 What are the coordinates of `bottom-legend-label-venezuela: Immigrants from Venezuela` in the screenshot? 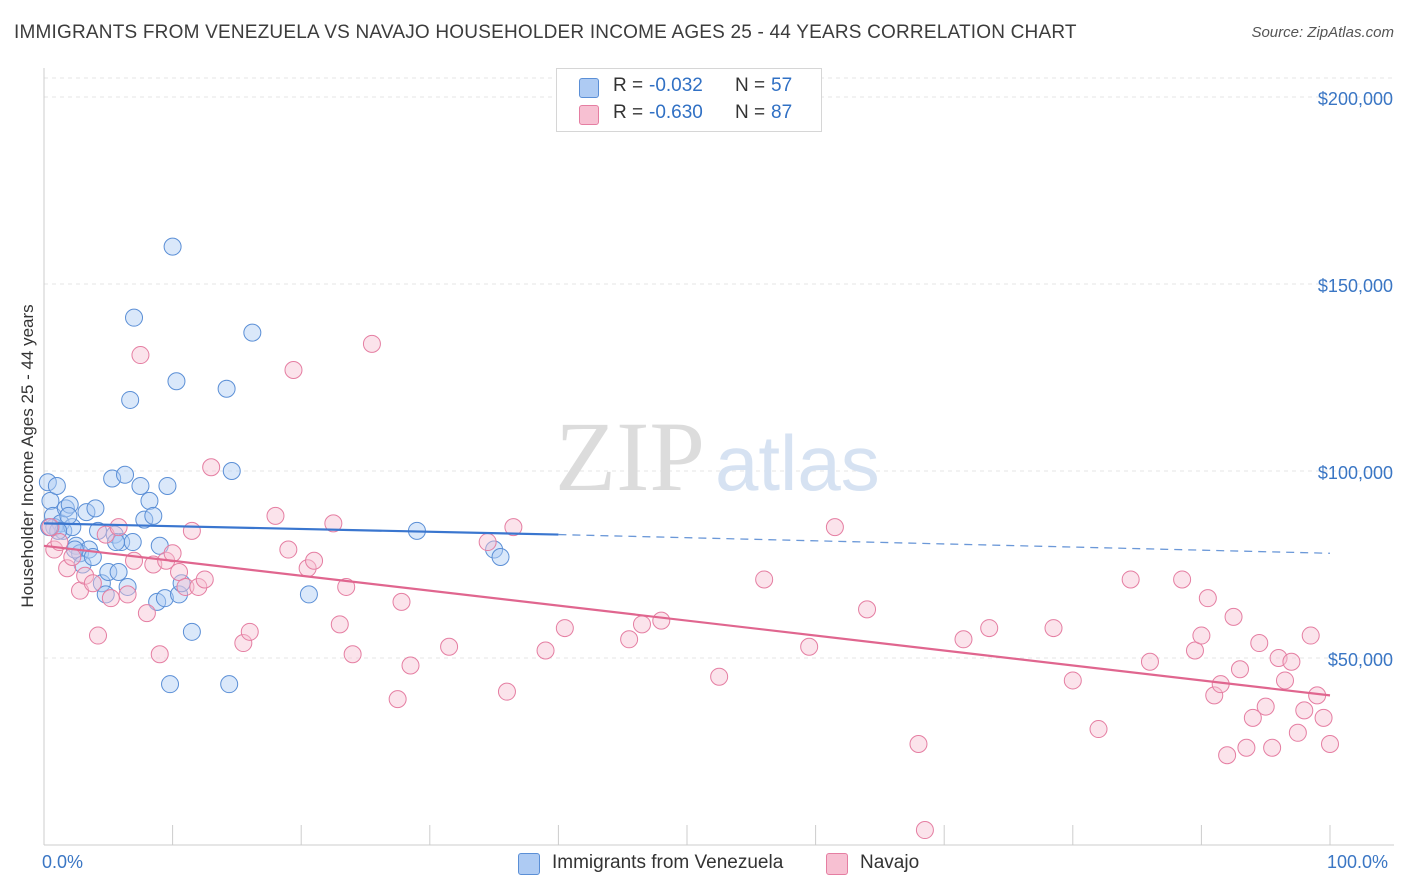 It's located at (668, 862).